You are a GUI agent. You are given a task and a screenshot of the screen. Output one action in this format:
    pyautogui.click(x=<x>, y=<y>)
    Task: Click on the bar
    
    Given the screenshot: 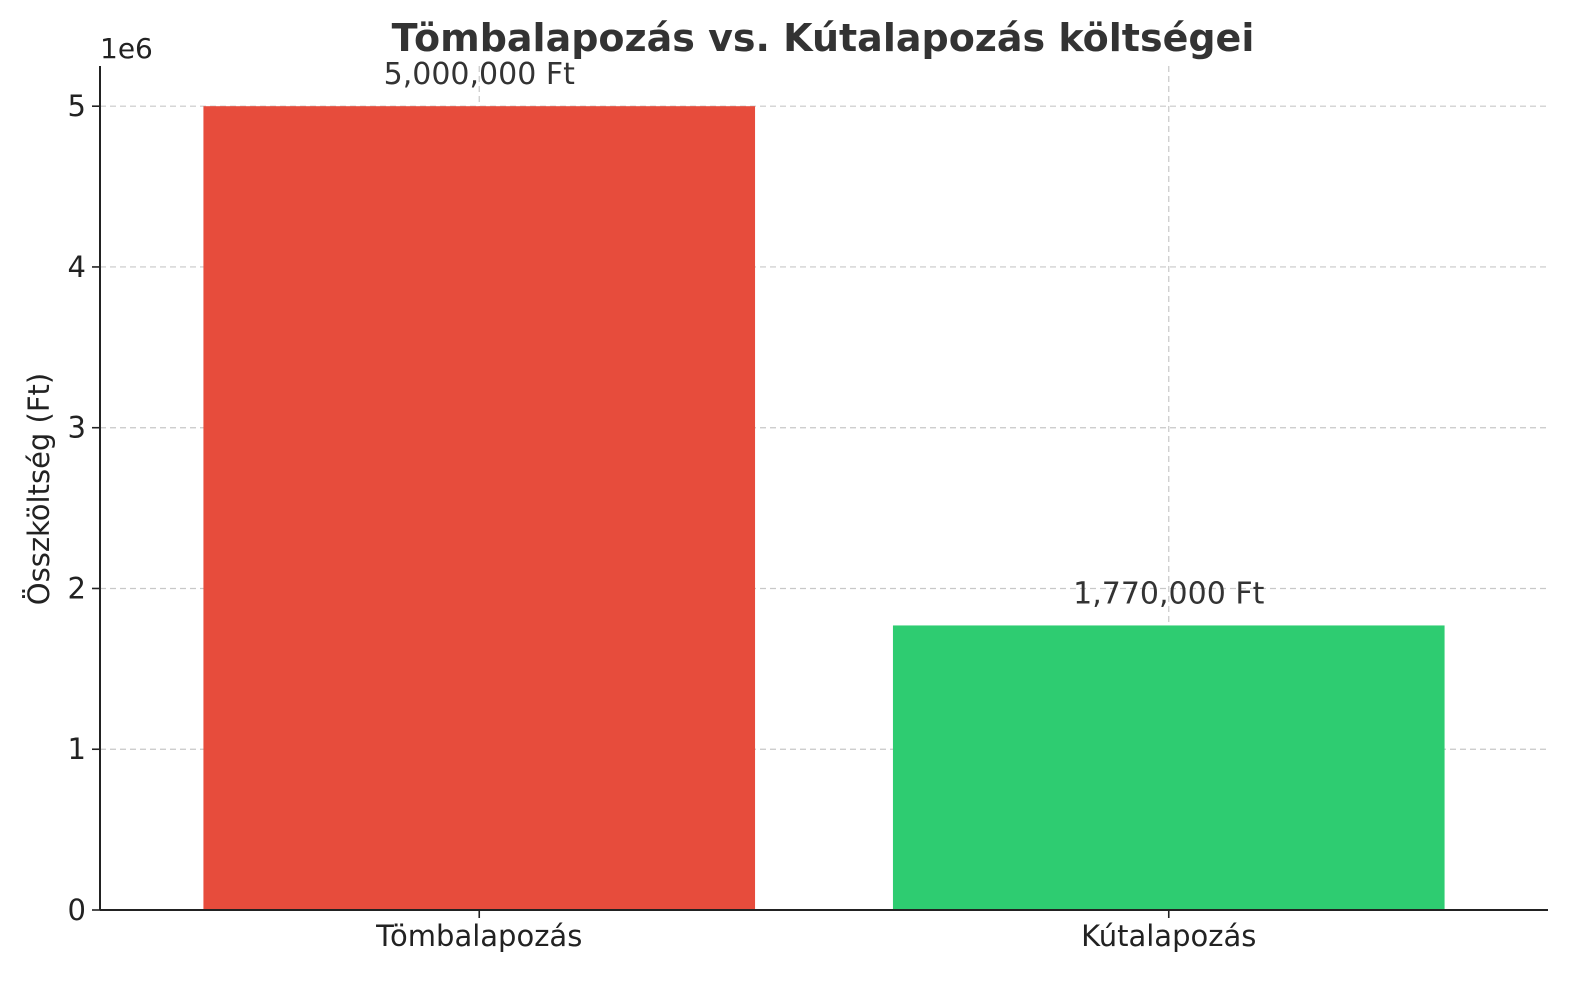 What is the action you would take?
    pyautogui.click(x=1168, y=767)
    